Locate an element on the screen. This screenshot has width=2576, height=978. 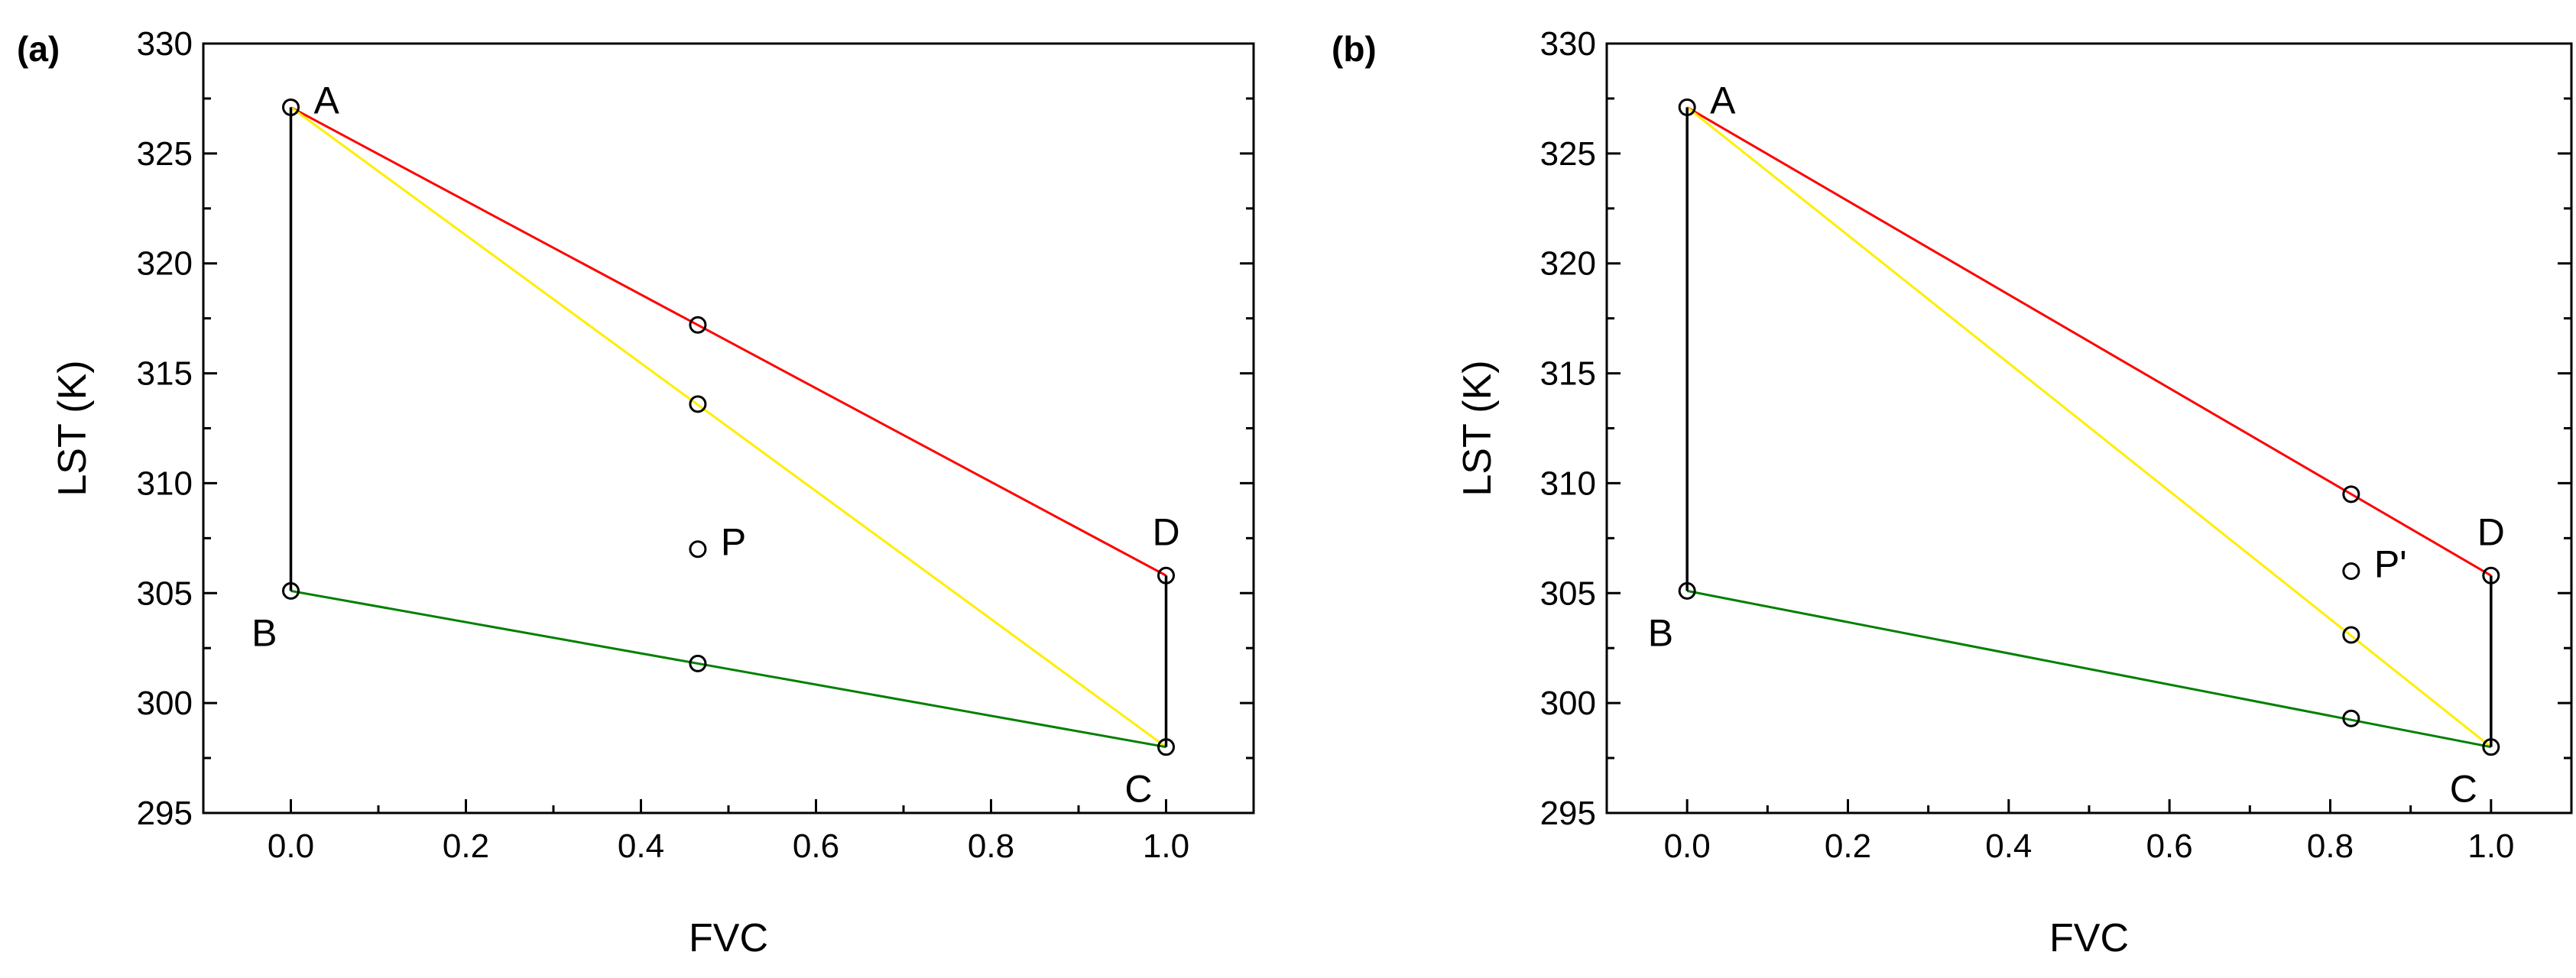
point-label: P is located at coordinates (733, 542).